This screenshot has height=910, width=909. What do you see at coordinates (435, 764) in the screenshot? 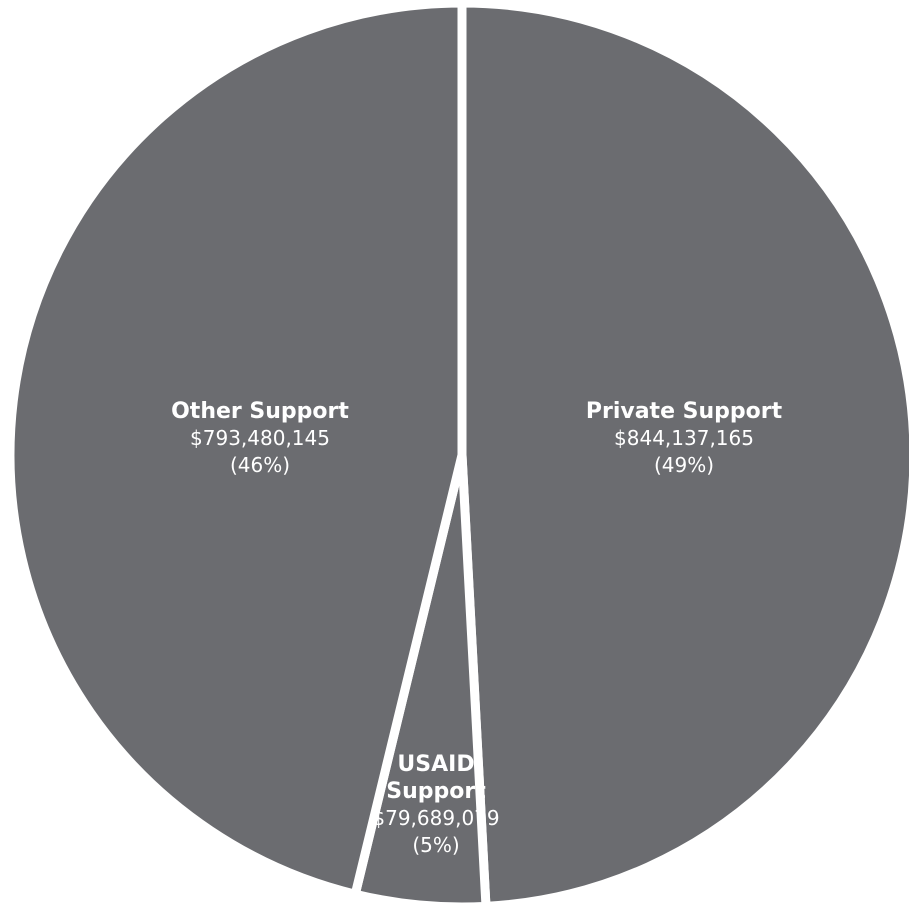
I see `slice-name-usaid-support-line-1: USAID` at bounding box center [435, 764].